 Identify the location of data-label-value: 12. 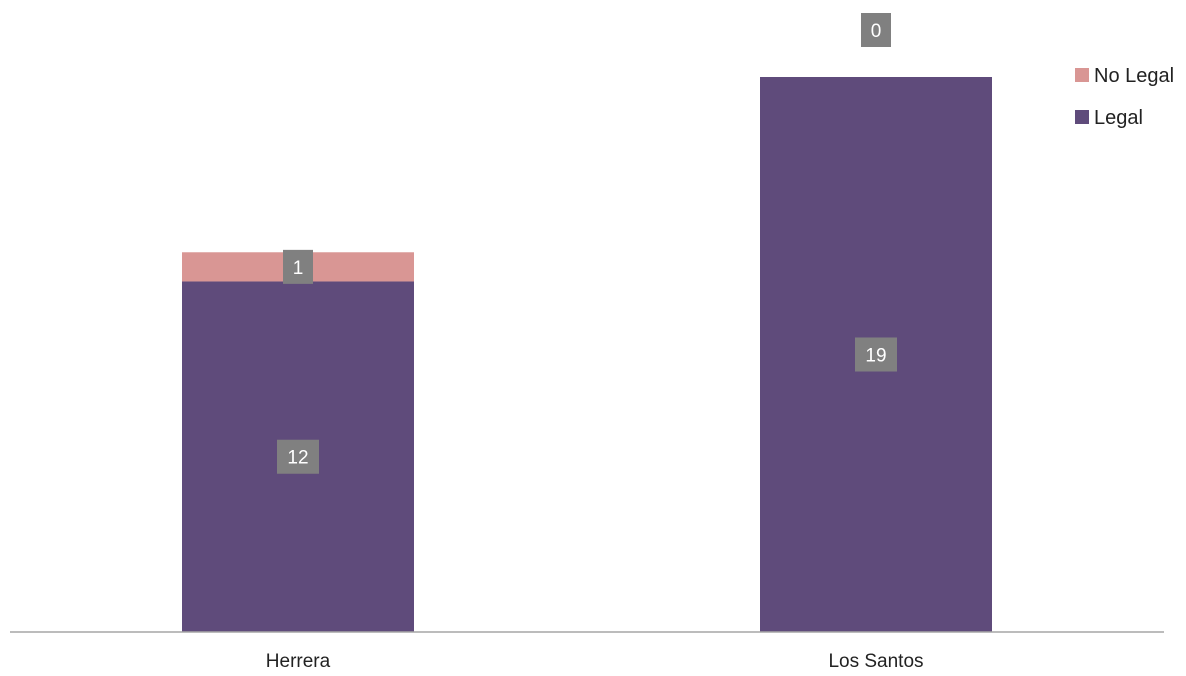
(297, 458).